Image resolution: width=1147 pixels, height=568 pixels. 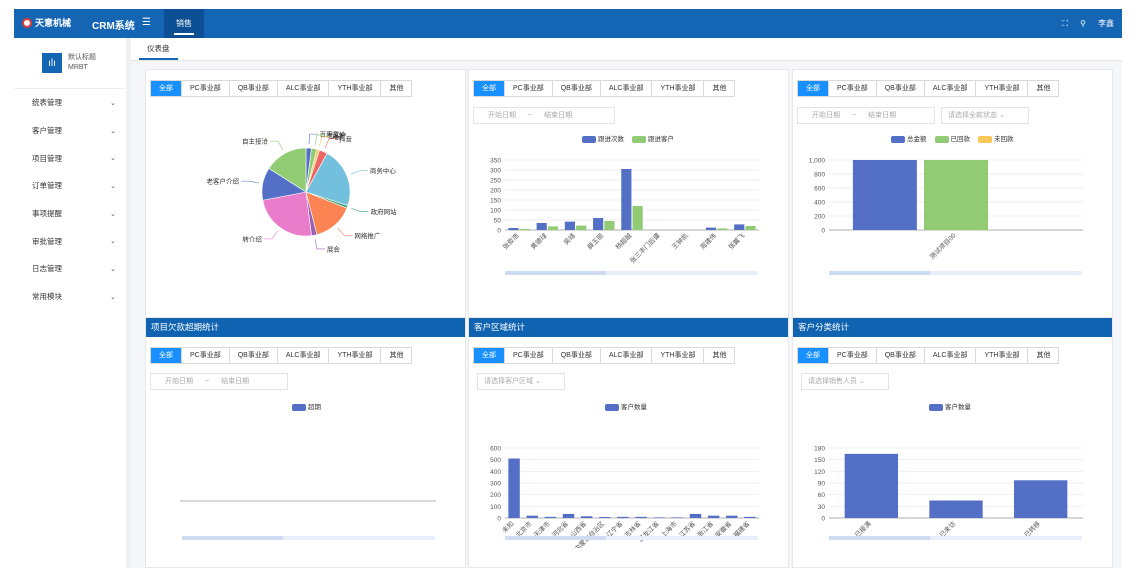 I want to click on legend-item: 超期, so click(x=306, y=406).